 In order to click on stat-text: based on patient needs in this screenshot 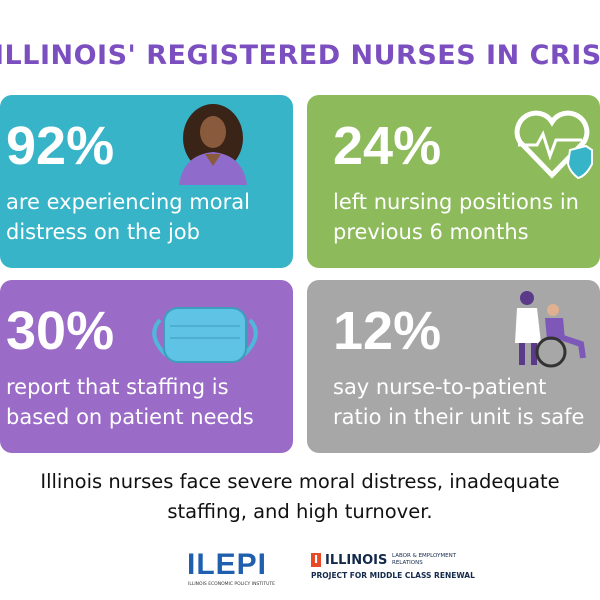, I will do `click(130, 417)`.